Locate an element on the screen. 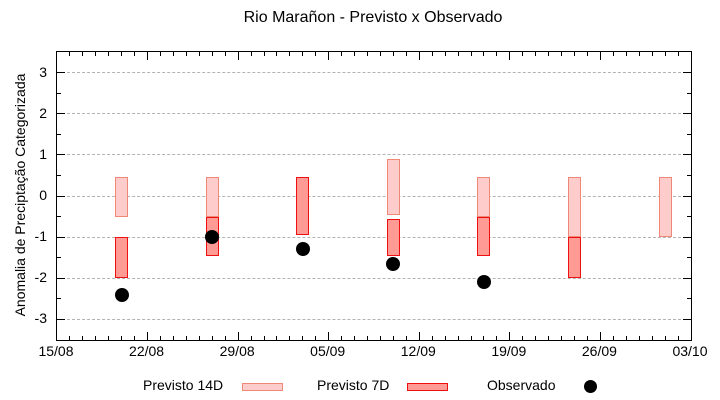 Image resolution: width=720 pixels, height=400 pixels. chart-title: Rio Marañon - Previsto x Observado is located at coordinates (373, 17).